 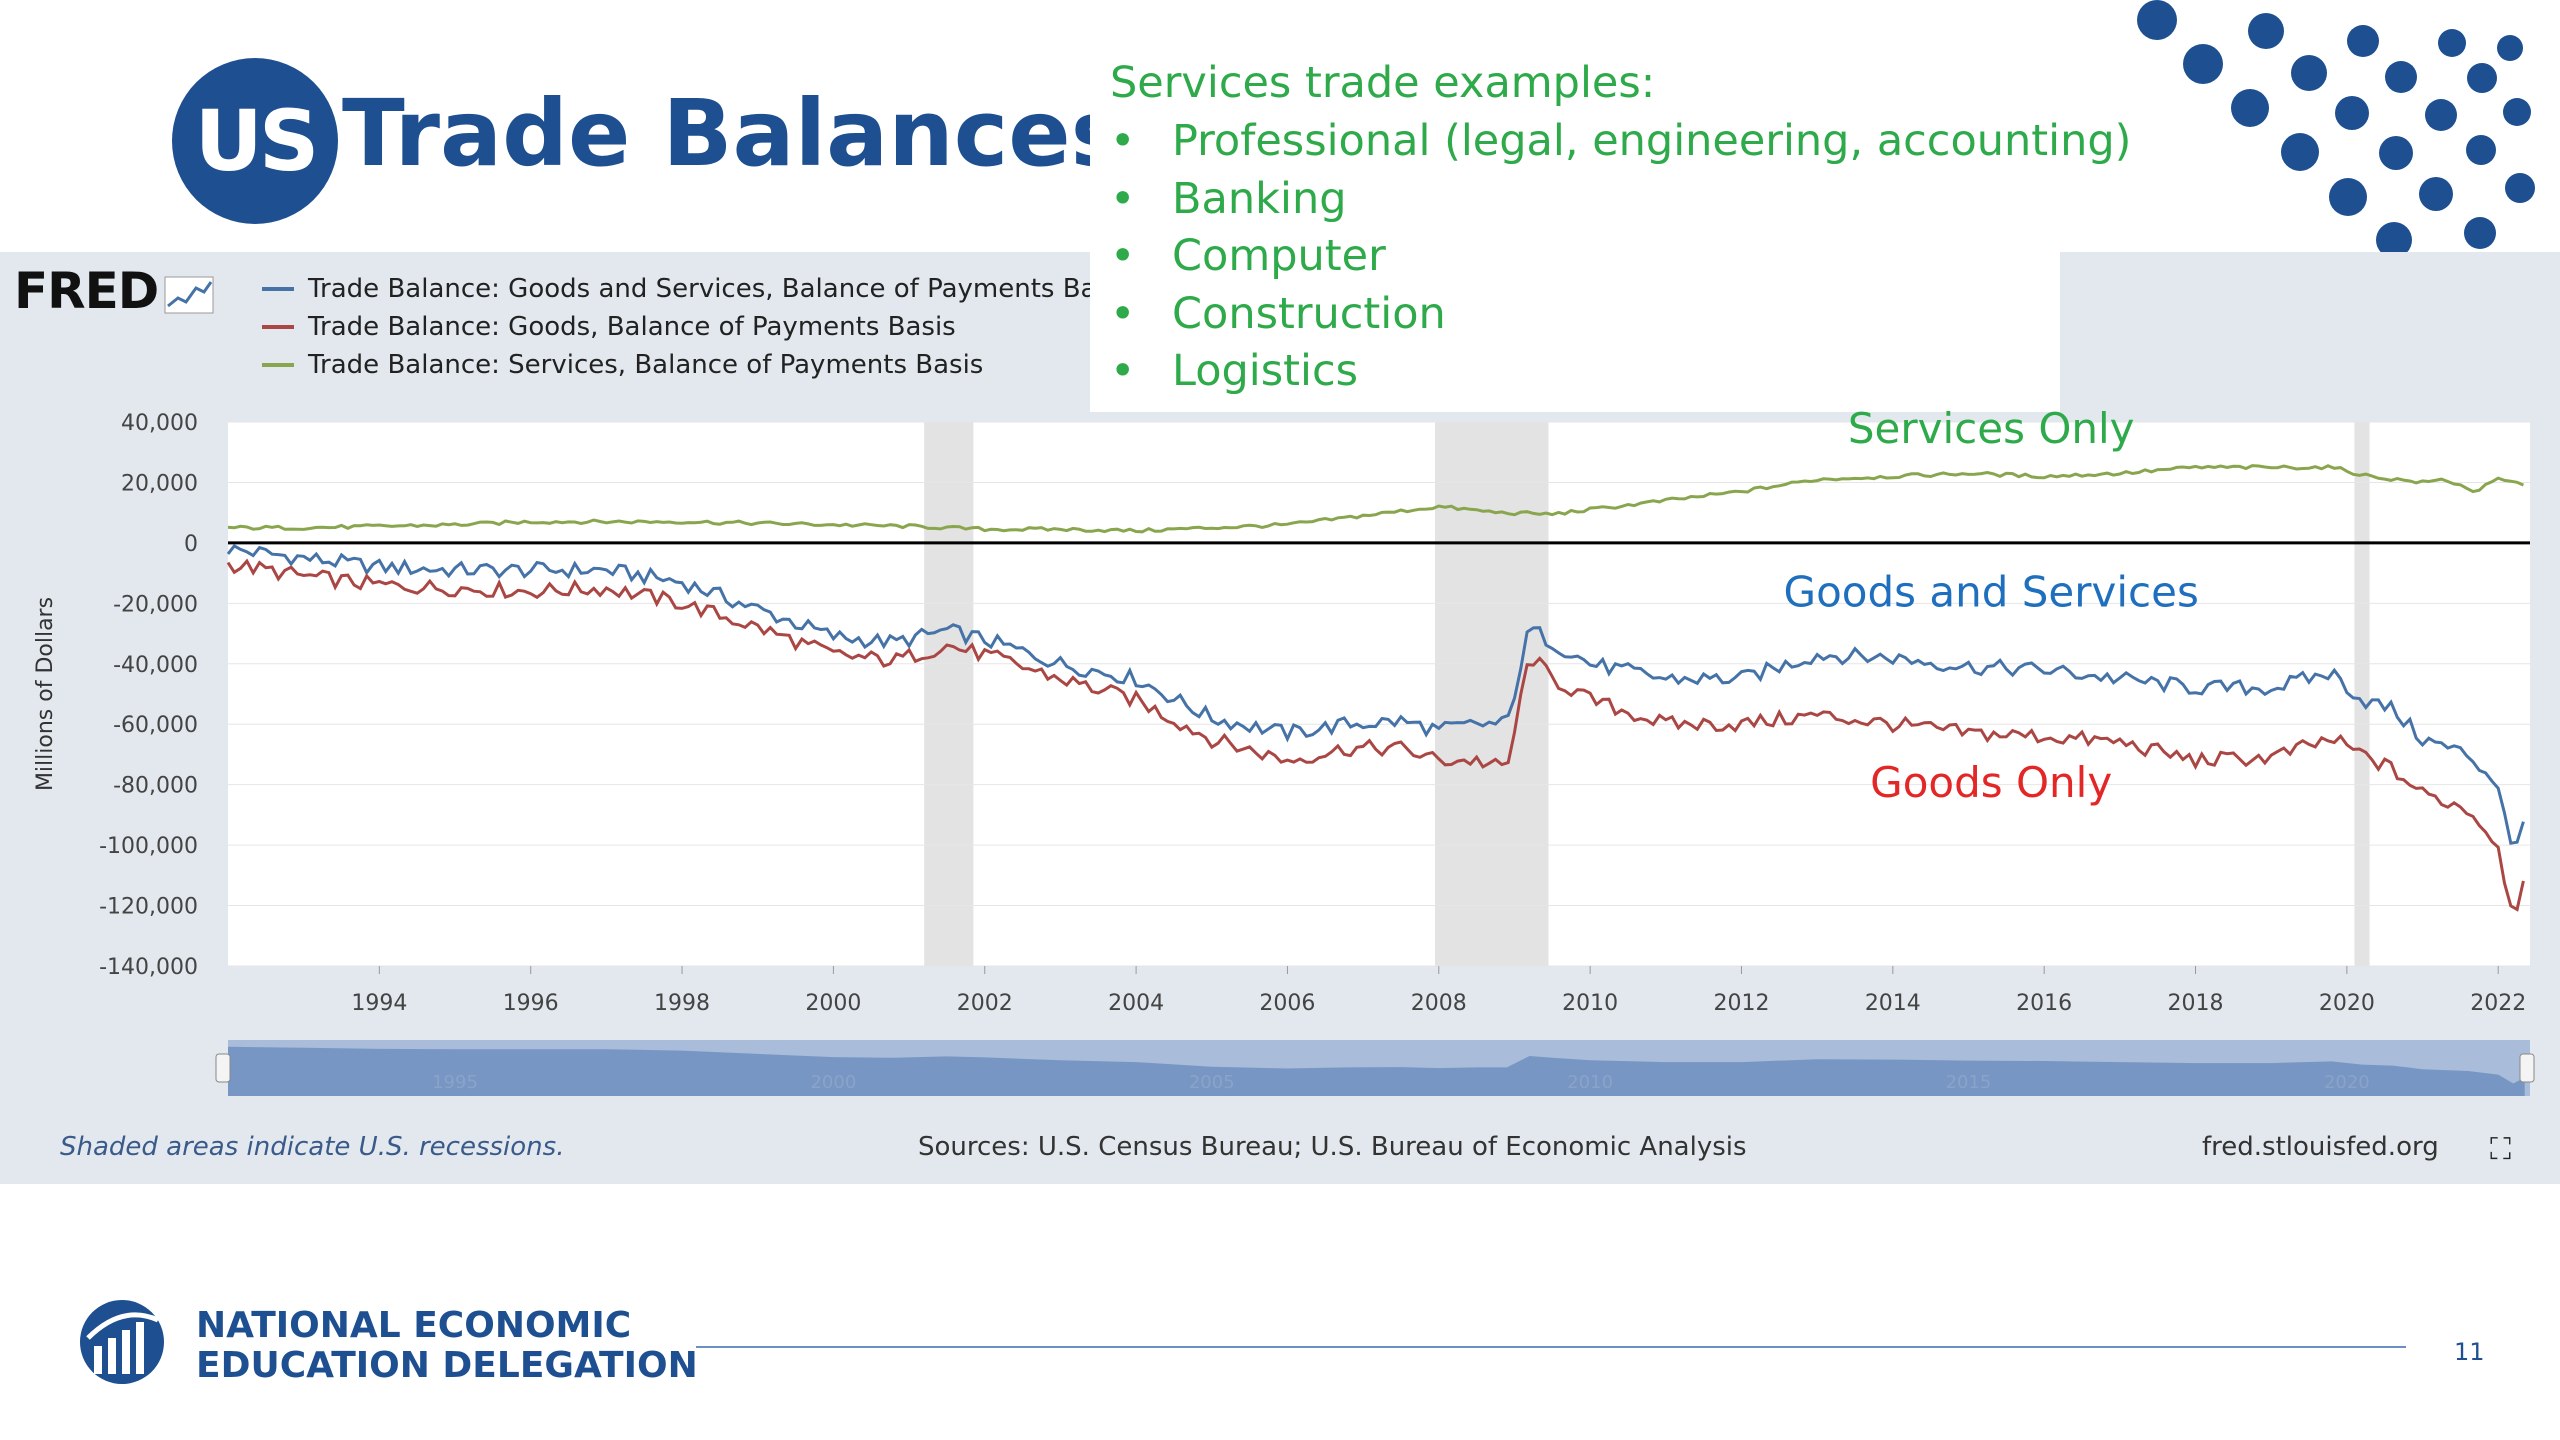 I want to click on navigator-tick-label: 2005, so click(x=1212, y=1082).